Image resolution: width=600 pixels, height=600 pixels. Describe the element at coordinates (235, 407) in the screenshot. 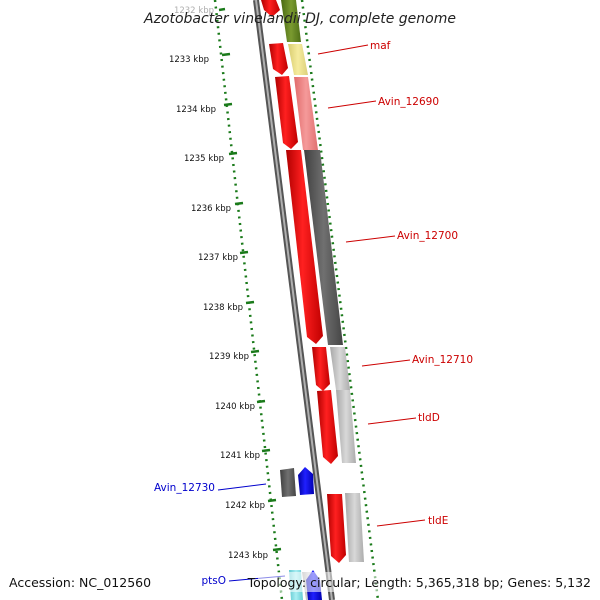

I see `ruler-tick-label: 1240 kbp` at that location.